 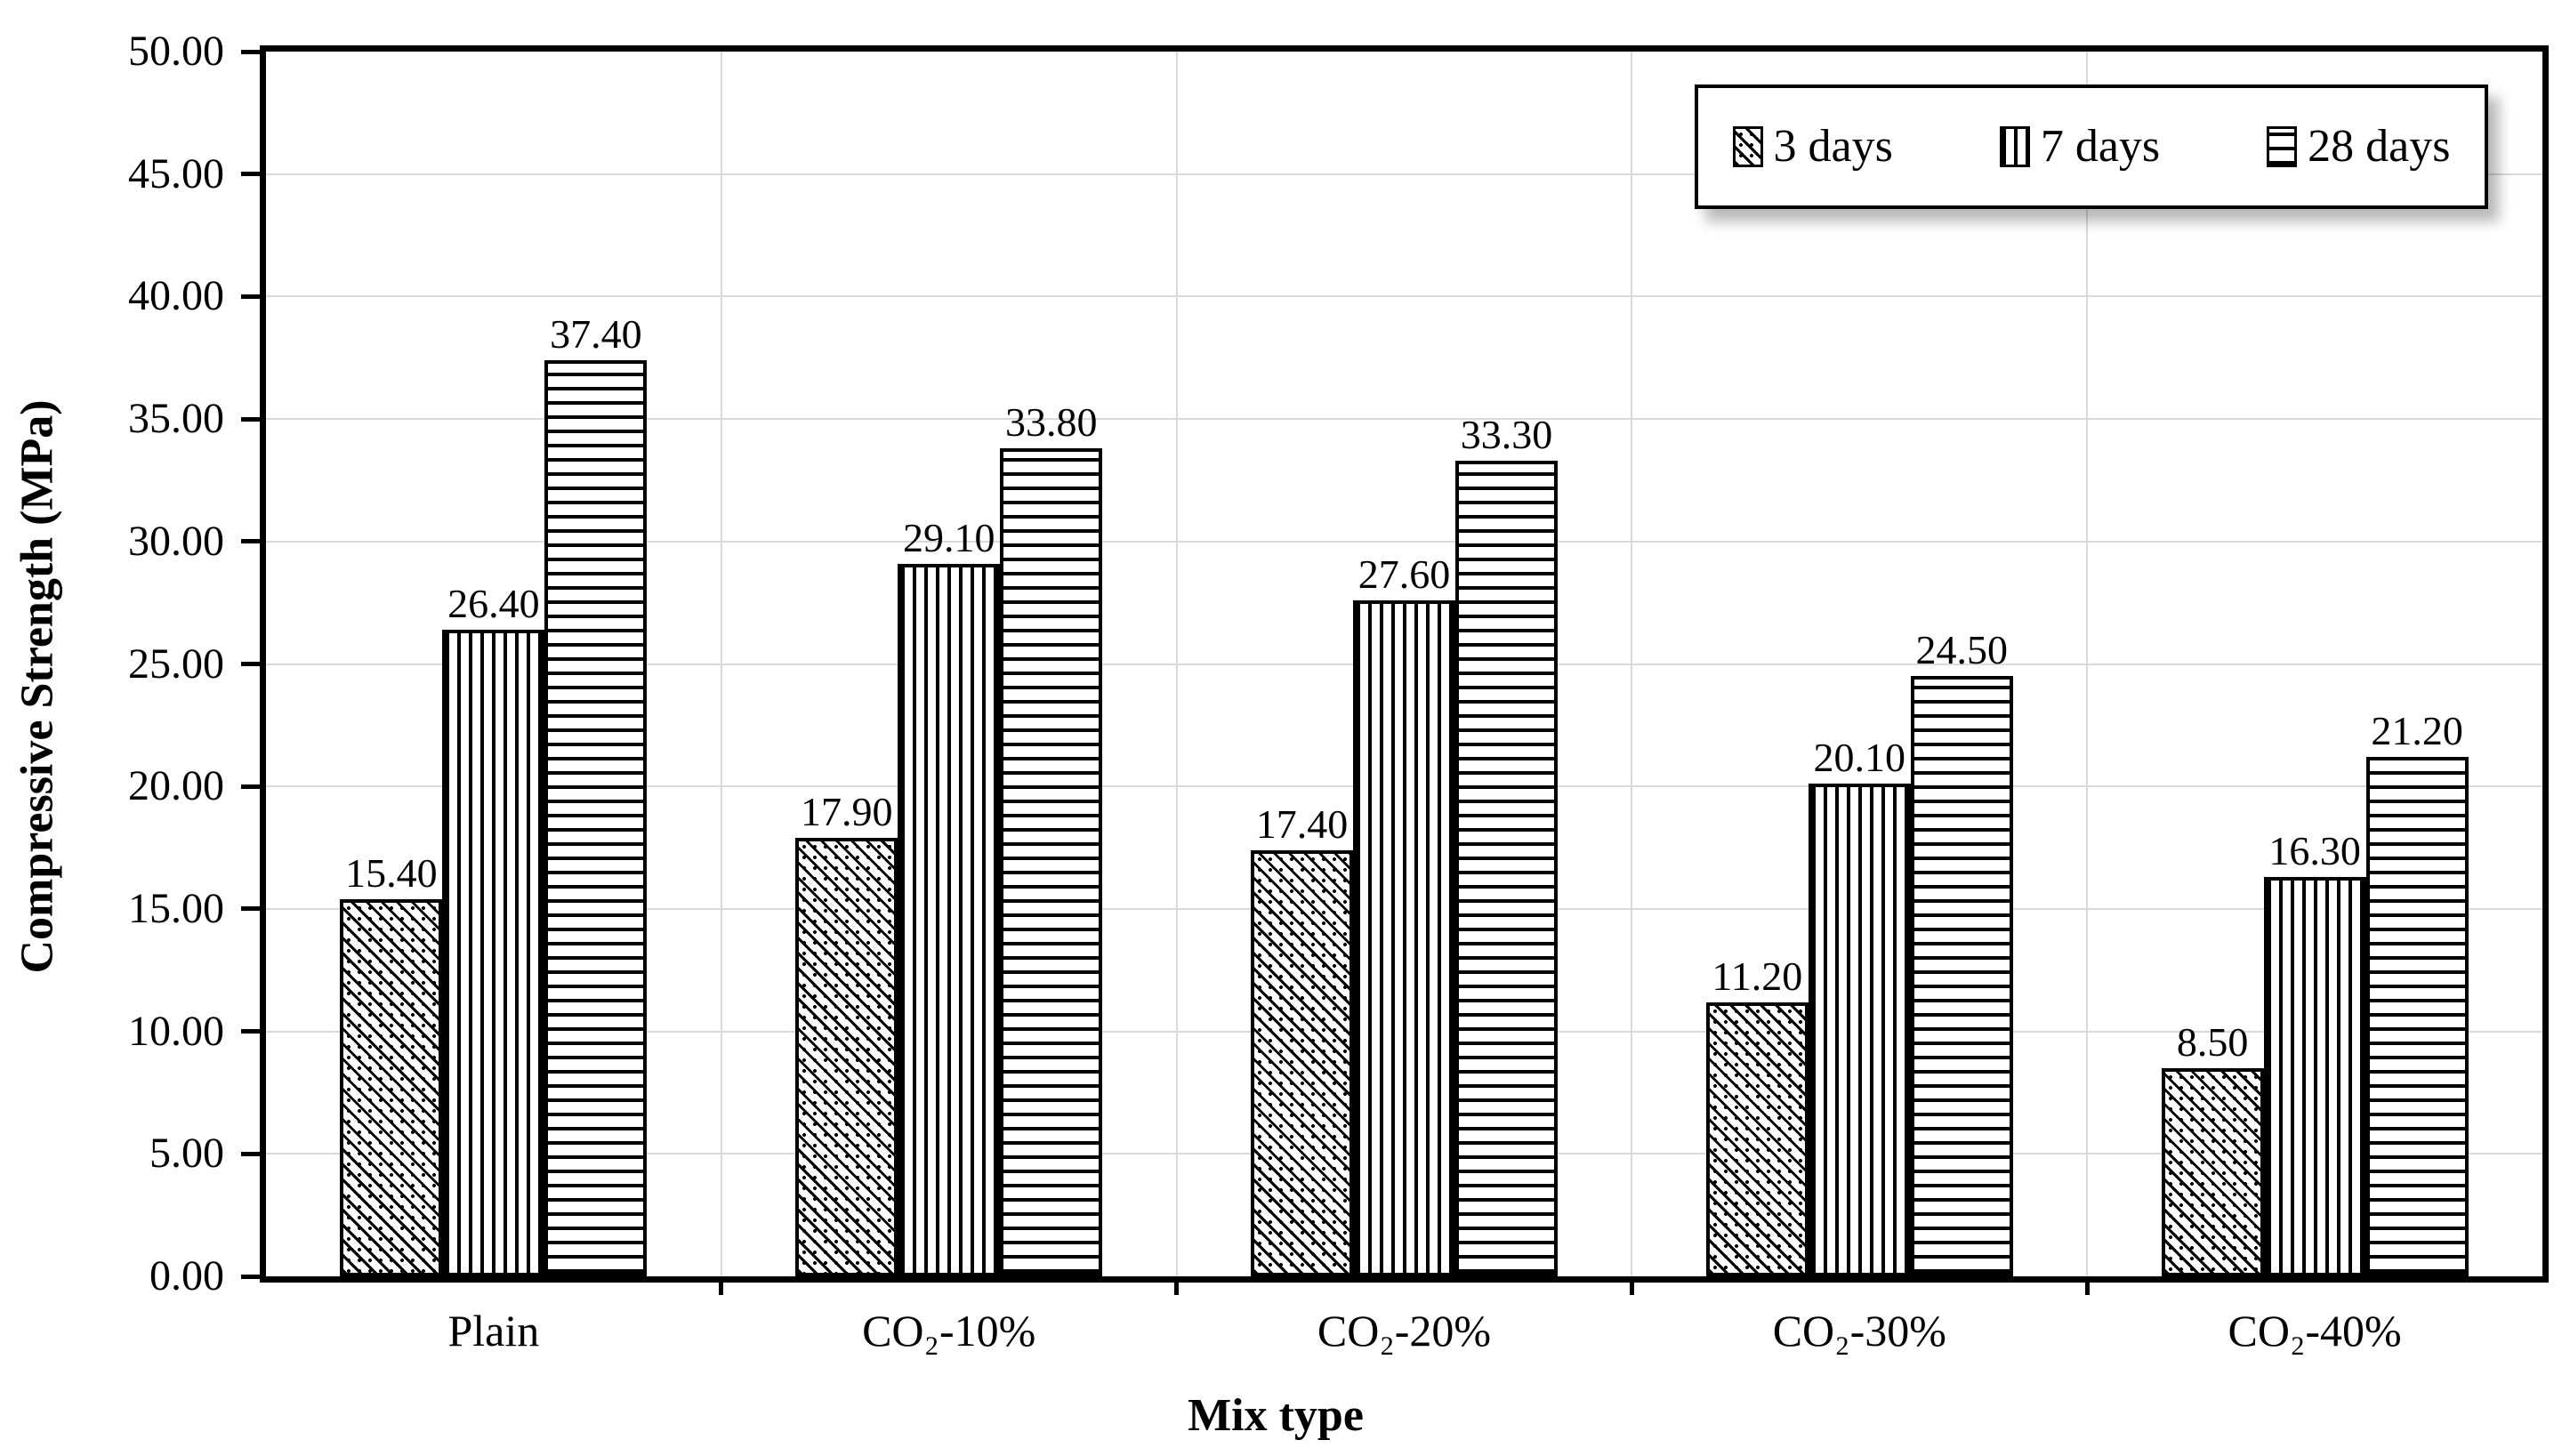 What do you see at coordinates (493, 1330) in the screenshot?
I see `x-category-label-plain: Plain` at bounding box center [493, 1330].